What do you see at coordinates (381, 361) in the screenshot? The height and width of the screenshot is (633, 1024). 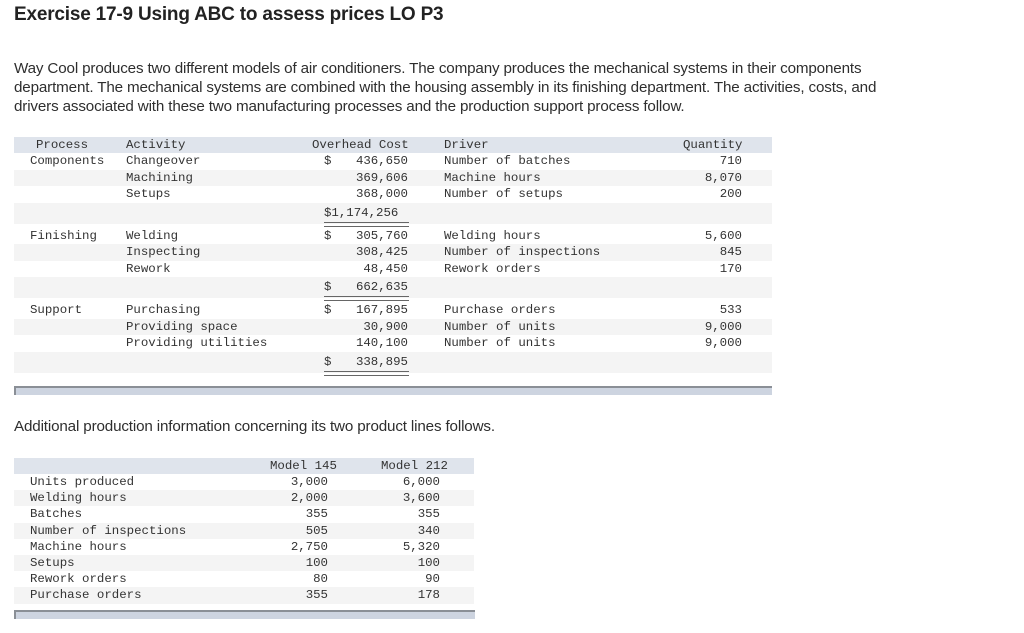 I see `support-total: 338,895` at bounding box center [381, 361].